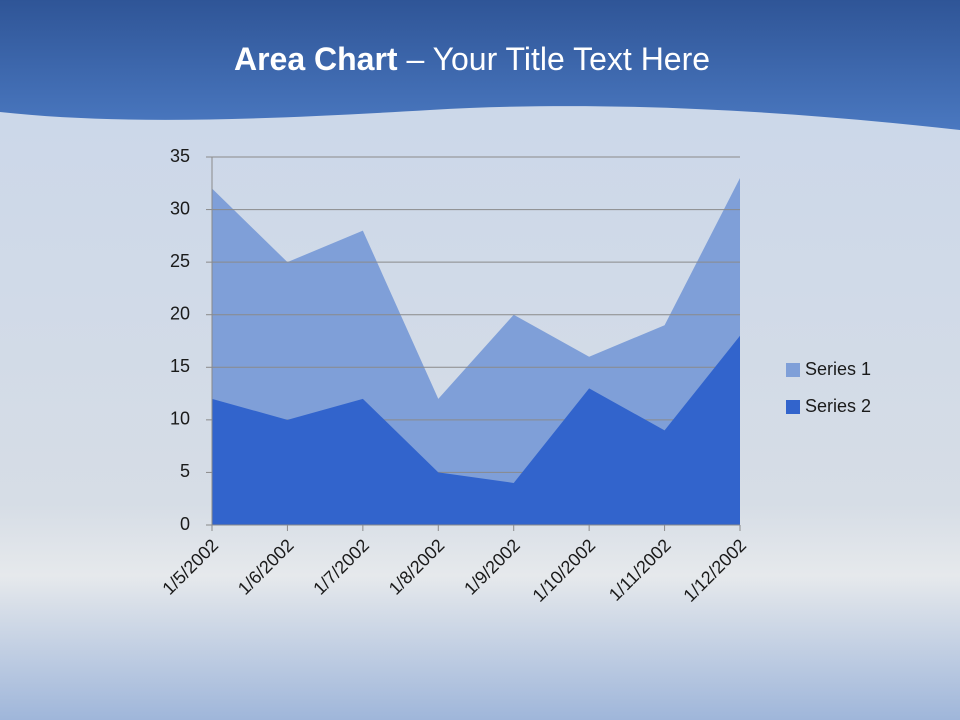  Describe the element at coordinates (185, 524) in the screenshot. I see `y-tick-label: 0` at that location.